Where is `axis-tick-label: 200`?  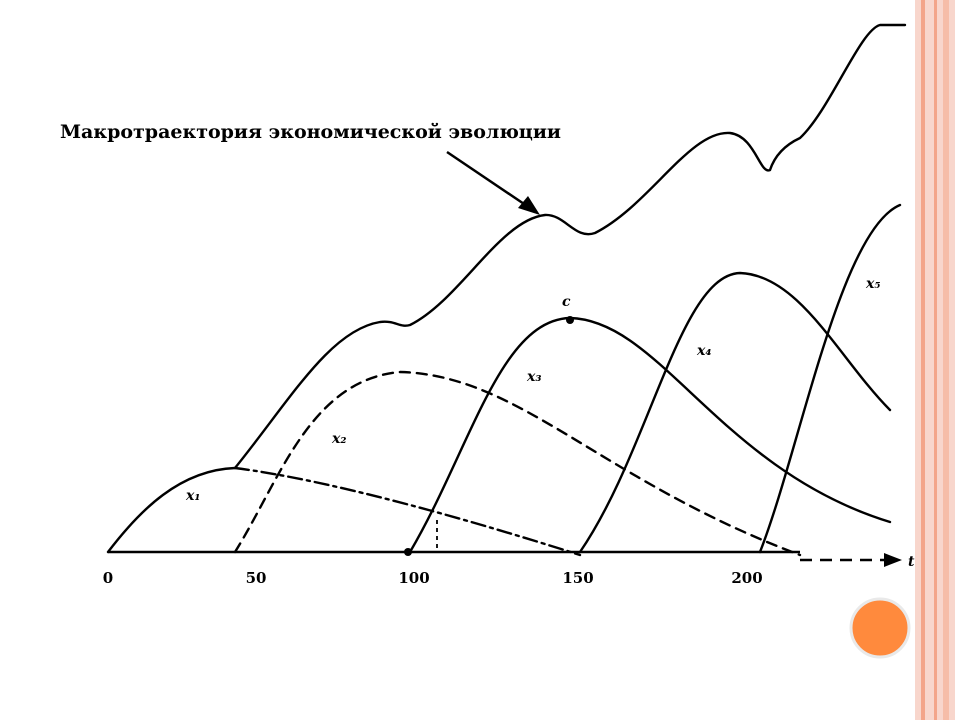 axis-tick-label: 200 is located at coordinates (746, 578).